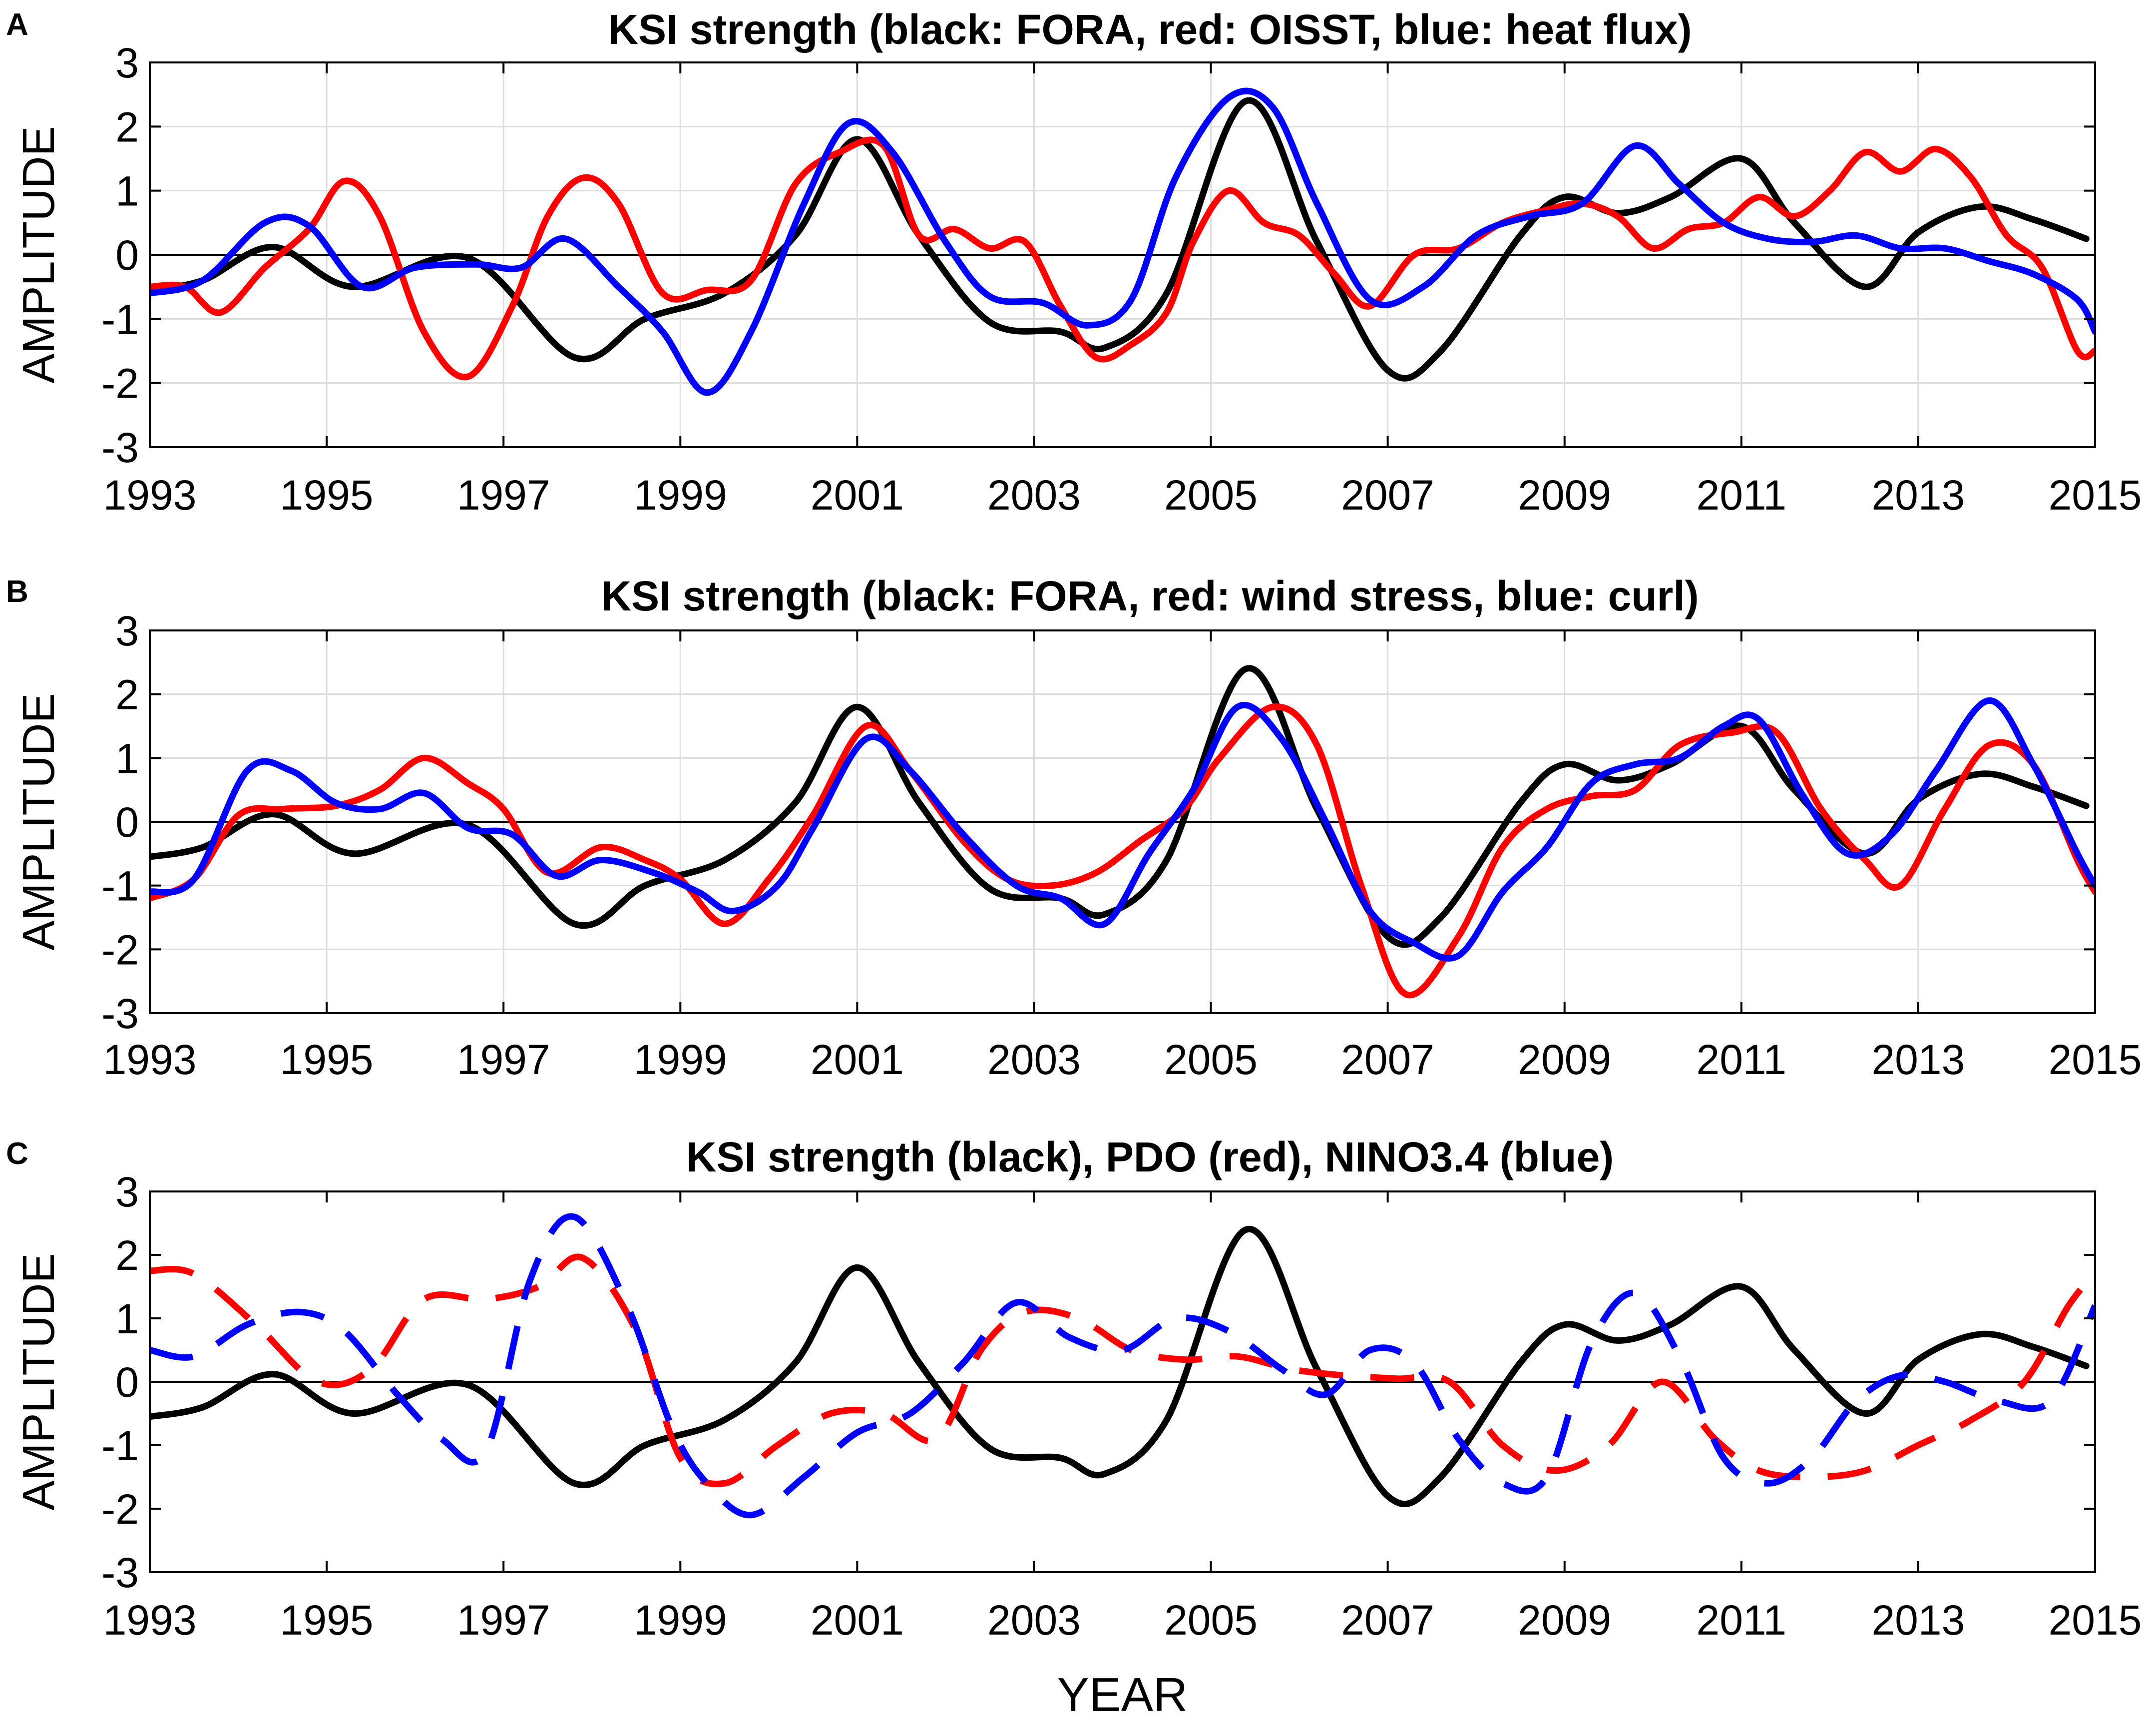  What do you see at coordinates (1122, 1370) in the screenshot?
I see `series-line-pdo` at bounding box center [1122, 1370].